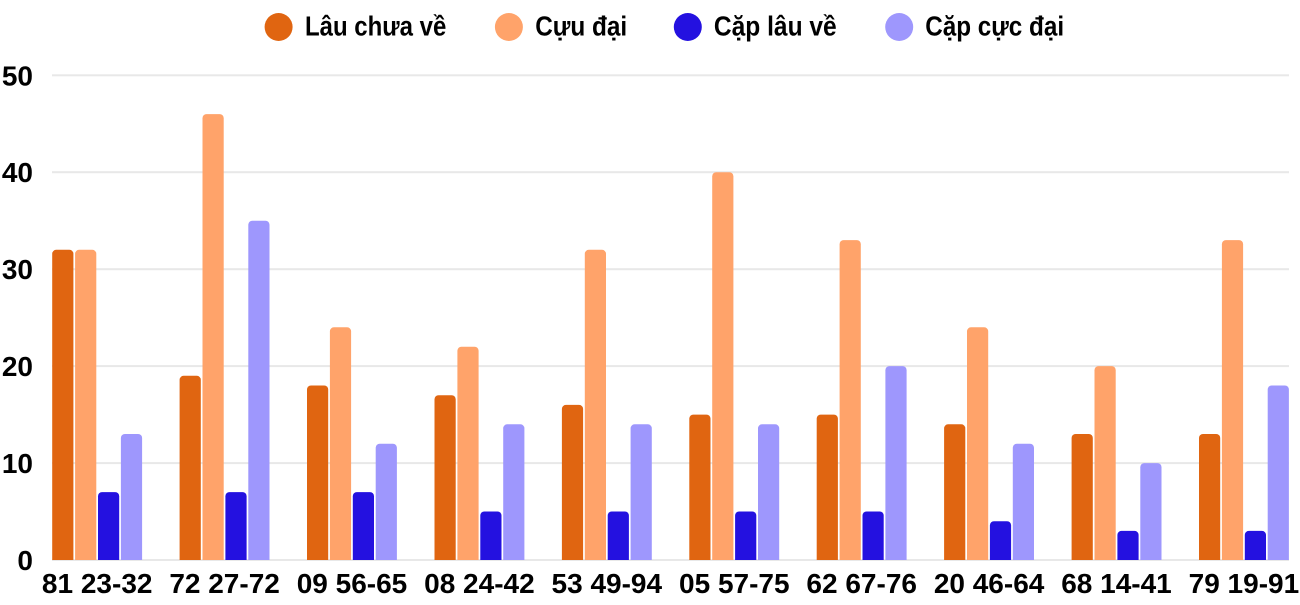 The height and width of the screenshot is (605, 1300). I want to click on svg-text: 62 67-76, so click(861, 583).